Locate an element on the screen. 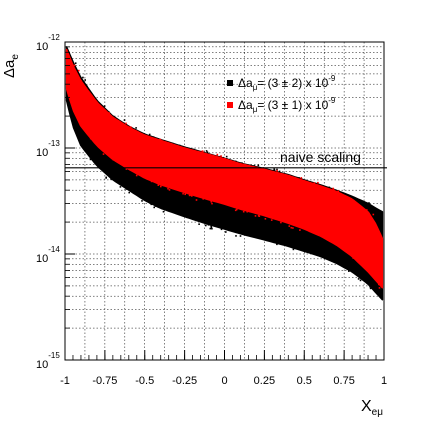 The height and width of the screenshot is (427, 427). x-tick-label: 0.25 is located at coordinates (264, 381).